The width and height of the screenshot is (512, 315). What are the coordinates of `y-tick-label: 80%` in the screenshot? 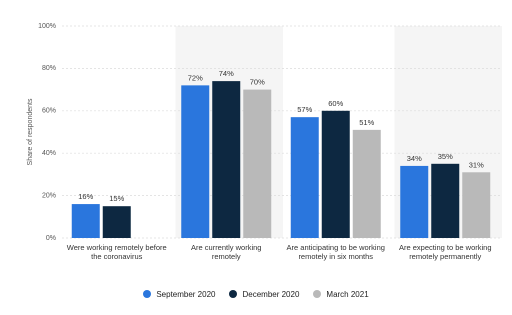 It's located at (49, 68).